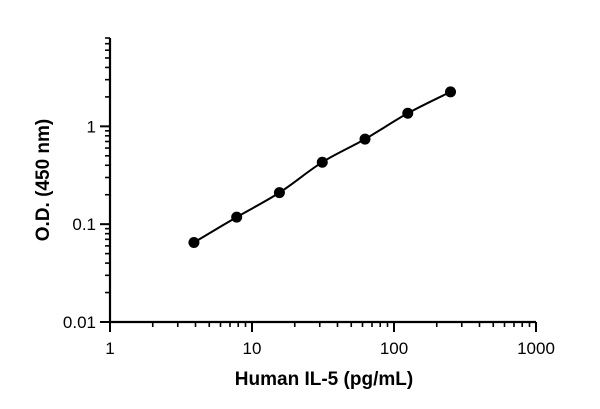 This screenshot has width=600, height=409. Describe the element at coordinates (43, 180) in the screenshot. I see `y-axis-label: O.D. (450 nm)` at that location.